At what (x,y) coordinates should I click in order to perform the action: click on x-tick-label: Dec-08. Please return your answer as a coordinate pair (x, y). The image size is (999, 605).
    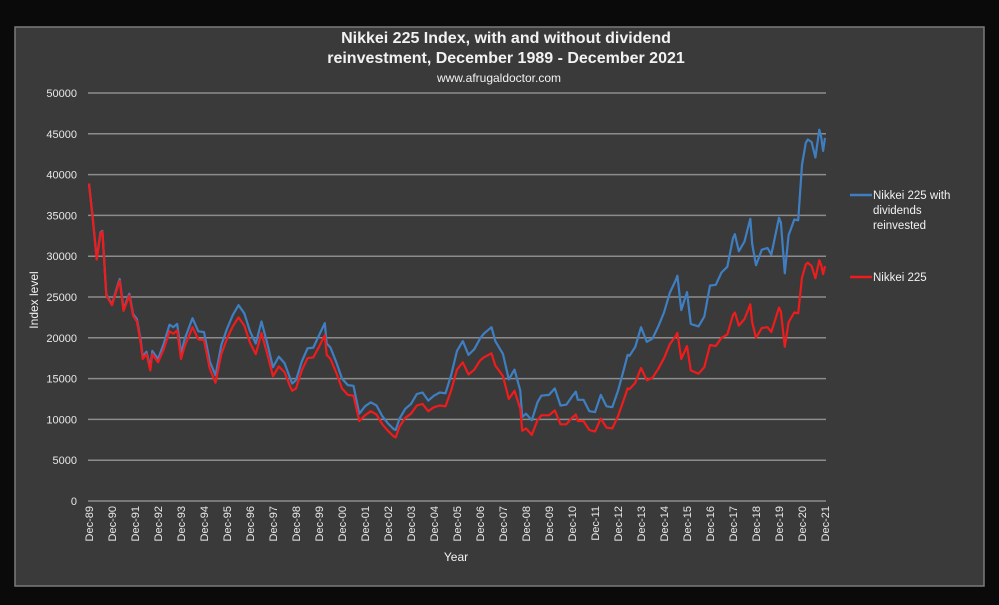
    Looking at the image, I should click on (527, 523).